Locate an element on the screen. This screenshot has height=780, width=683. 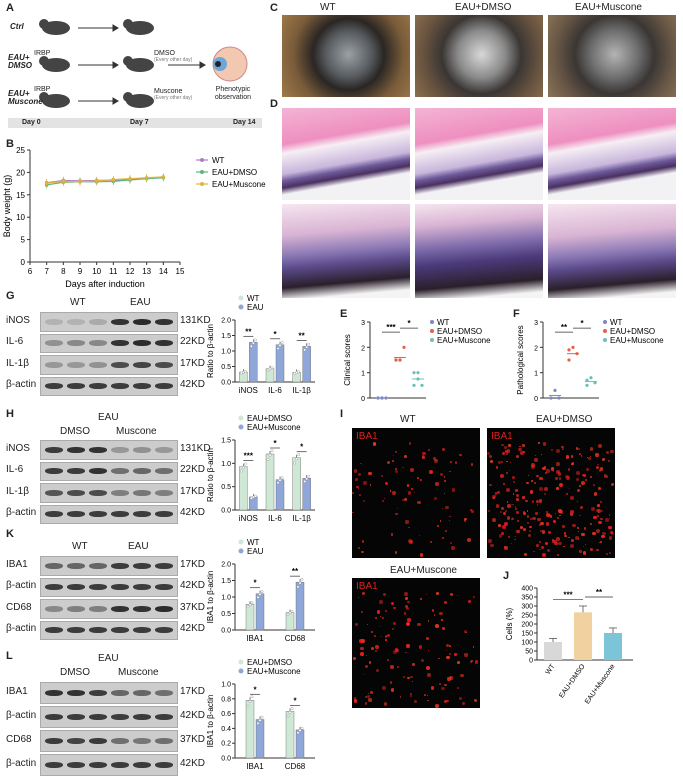
blot-g-header-wt: WT is located at coordinates (78, 302).